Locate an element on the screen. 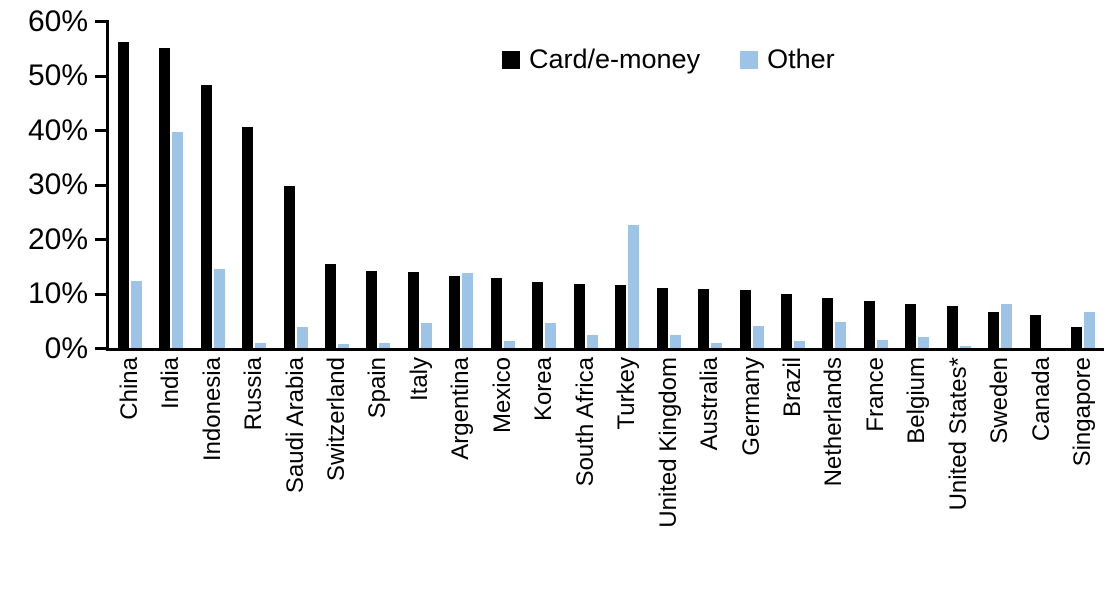  x-axis-label: Brazil is located at coordinates (792, 387).